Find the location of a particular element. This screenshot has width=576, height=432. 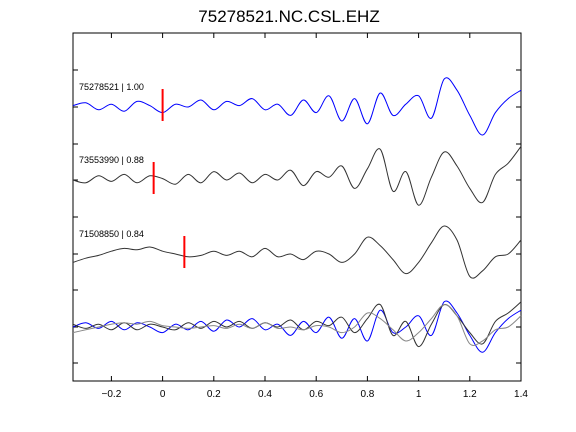

chart-title: 75278521.NC.CSL.EHZ is located at coordinates (288, 16).